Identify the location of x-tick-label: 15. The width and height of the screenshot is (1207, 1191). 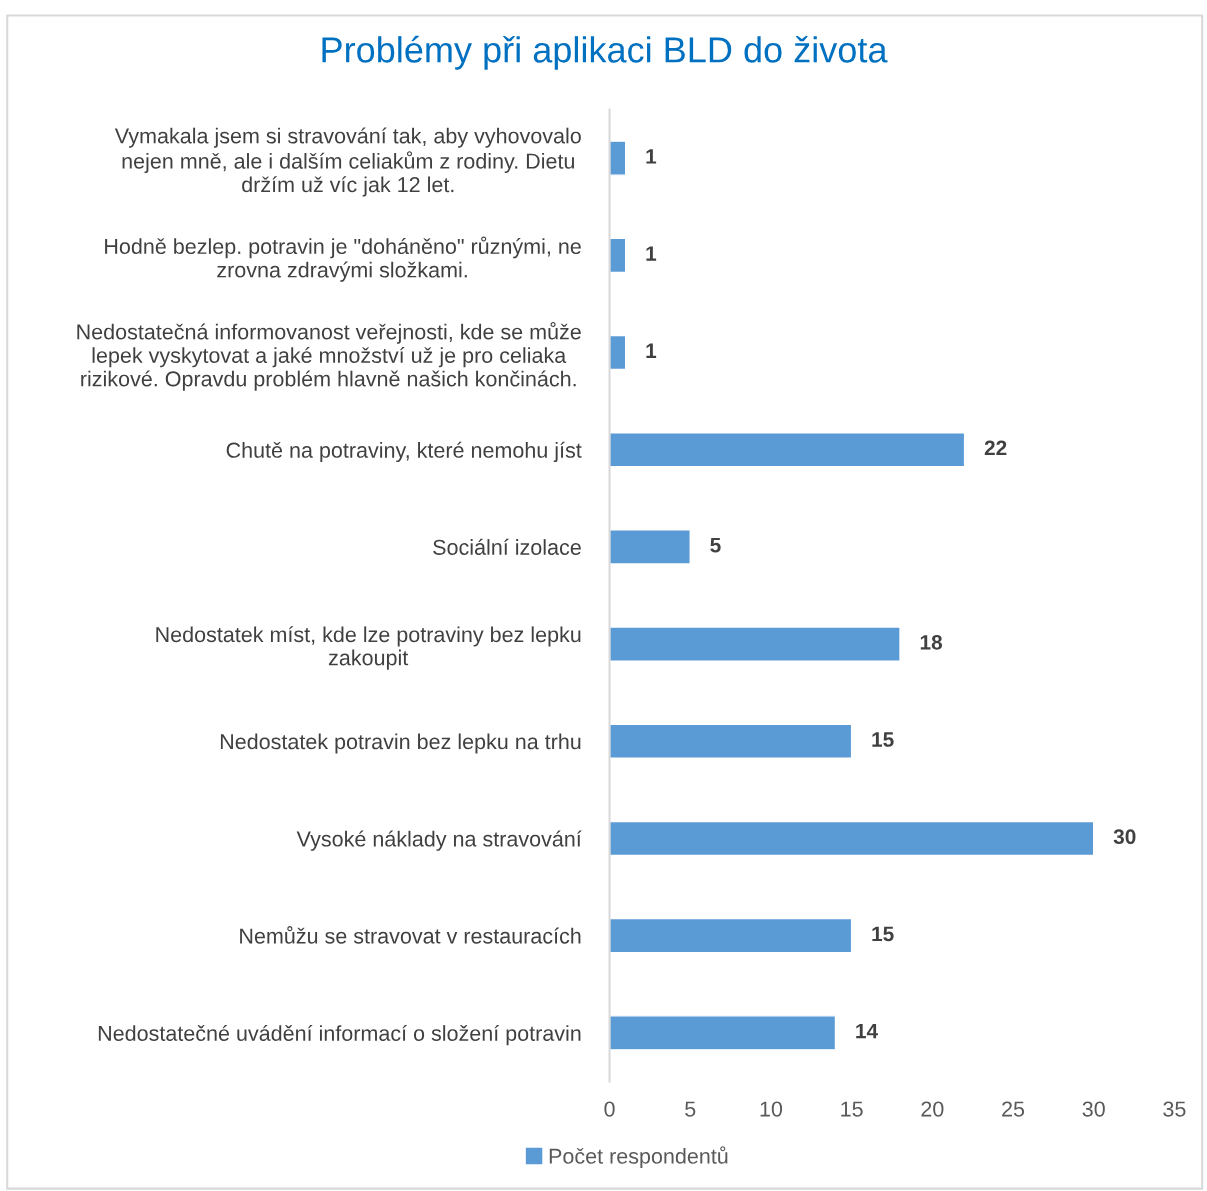
(852, 1109).